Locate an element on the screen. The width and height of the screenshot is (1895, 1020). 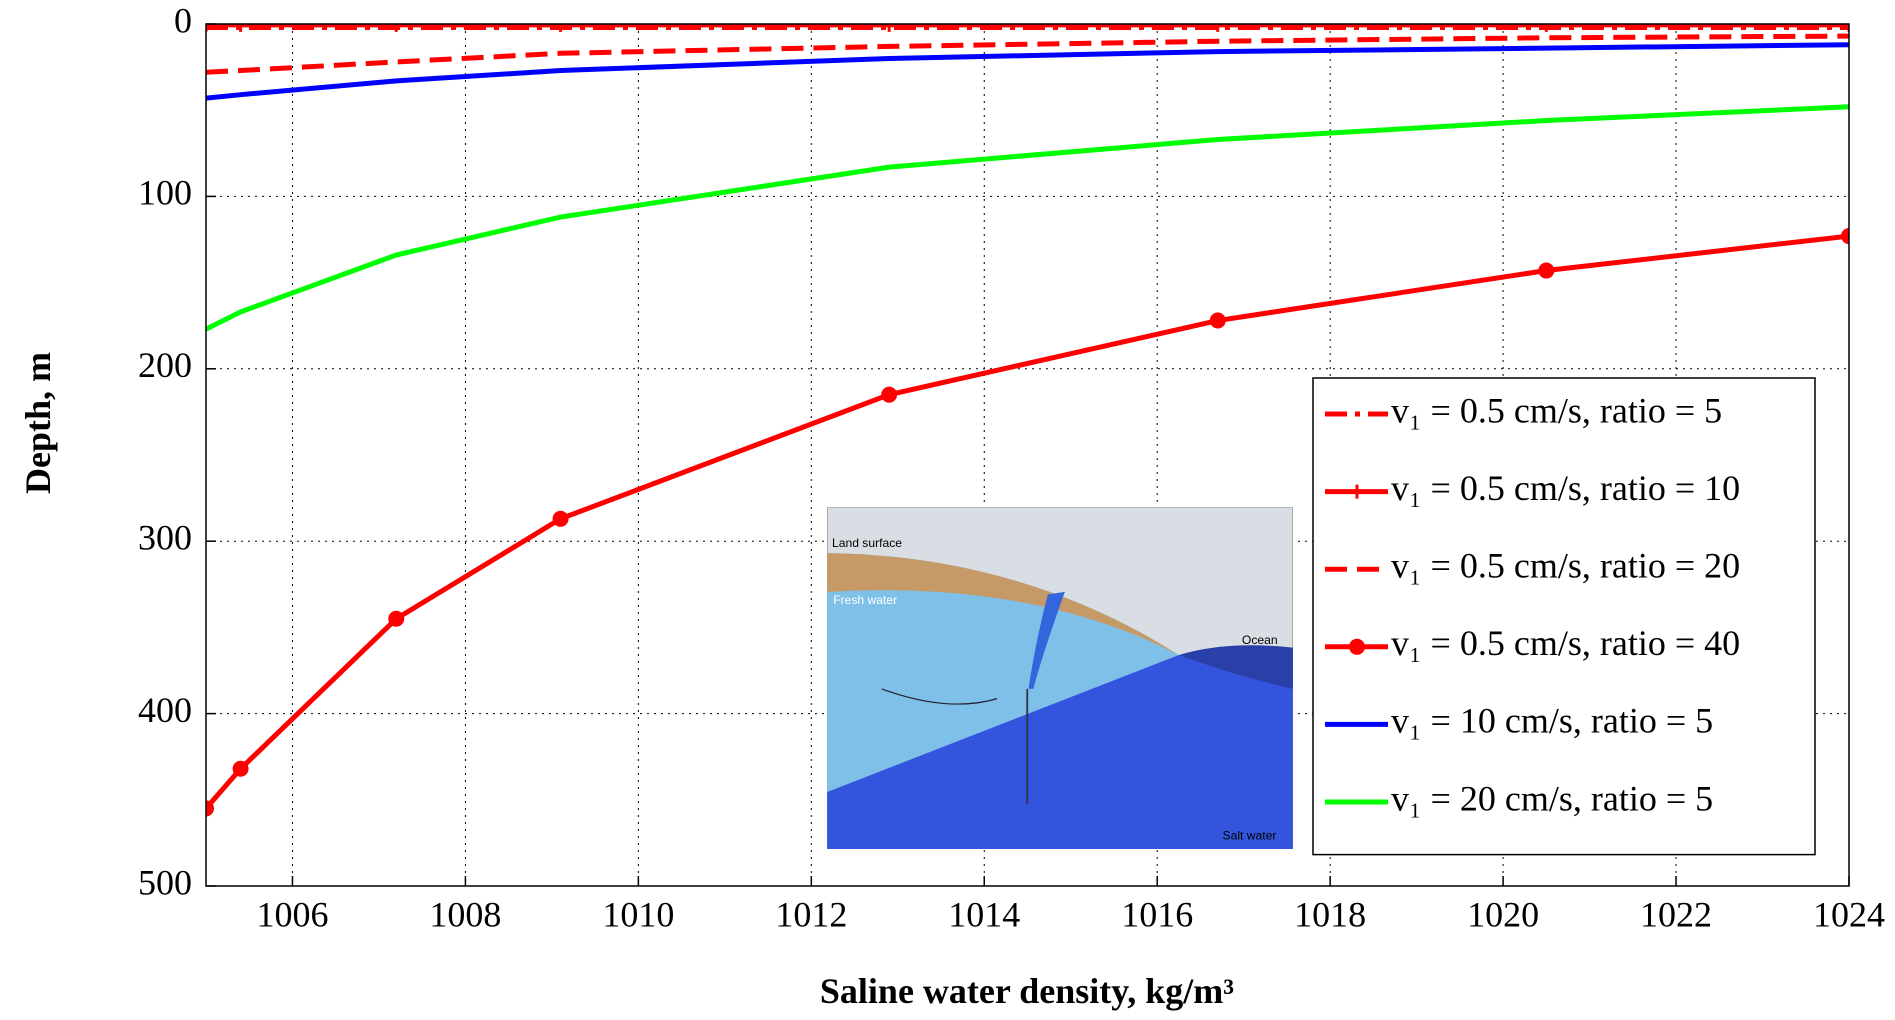
legend-label: v₁ = 10 cm/s, ratio = 5 is located at coordinates (1552, 721).